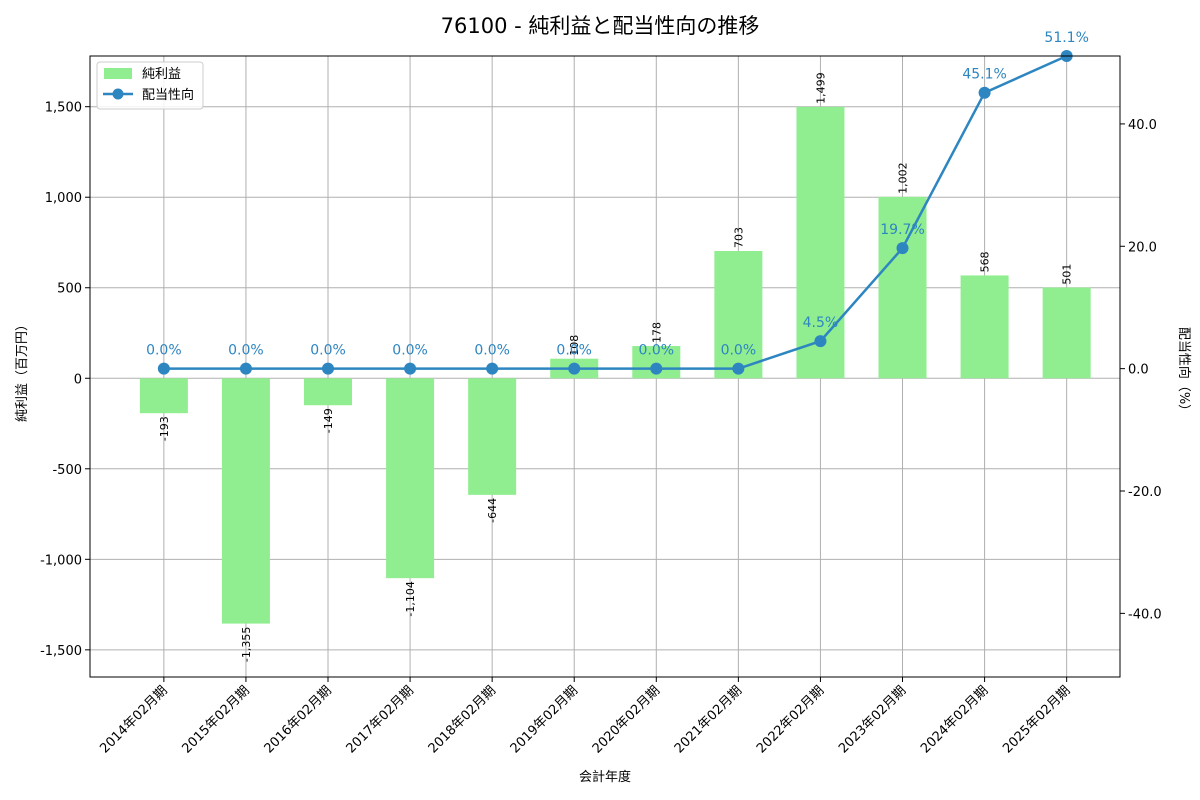 The height and width of the screenshot is (800, 1200). Describe the element at coordinates (410, 598) in the screenshot. I see `bar-value-label: -1,104` at that location.